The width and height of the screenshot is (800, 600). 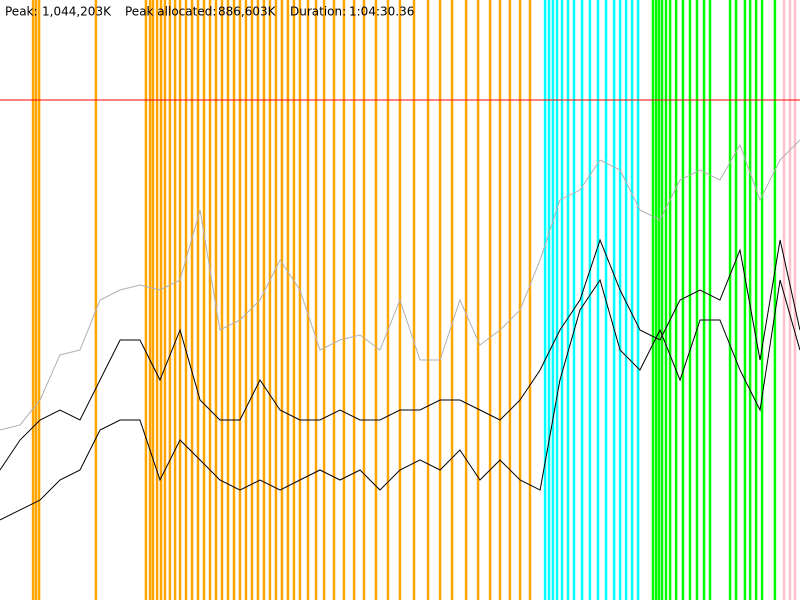 What do you see at coordinates (381, 12) in the screenshot?
I see `duration-value: 1:04:30.36` at bounding box center [381, 12].